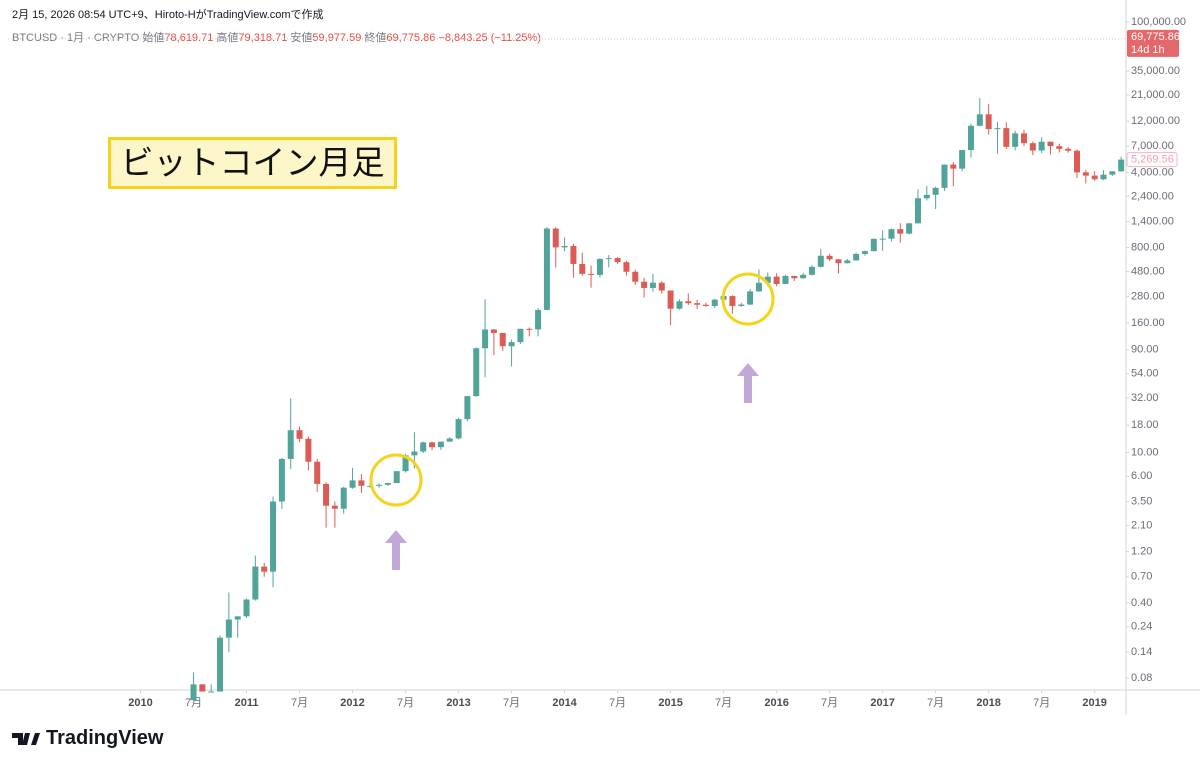  I want to click on x-tick-label: 2016, so click(776, 703).